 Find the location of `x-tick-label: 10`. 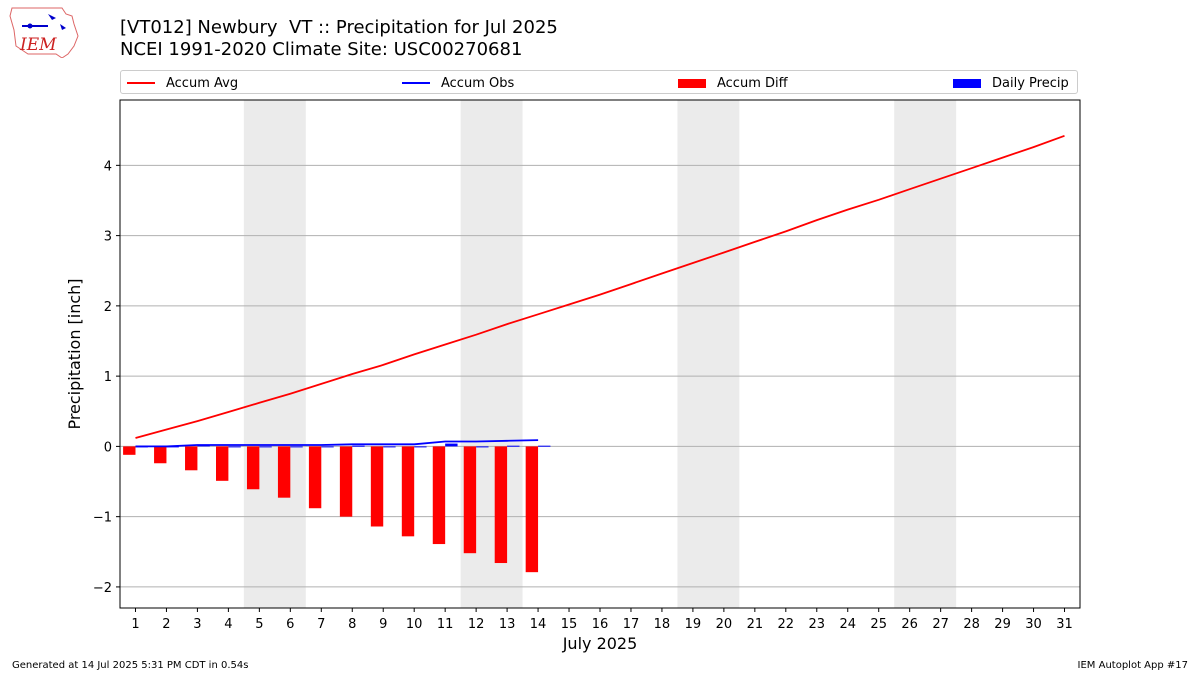

x-tick-label: 10 is located at coordinates (414, 624).